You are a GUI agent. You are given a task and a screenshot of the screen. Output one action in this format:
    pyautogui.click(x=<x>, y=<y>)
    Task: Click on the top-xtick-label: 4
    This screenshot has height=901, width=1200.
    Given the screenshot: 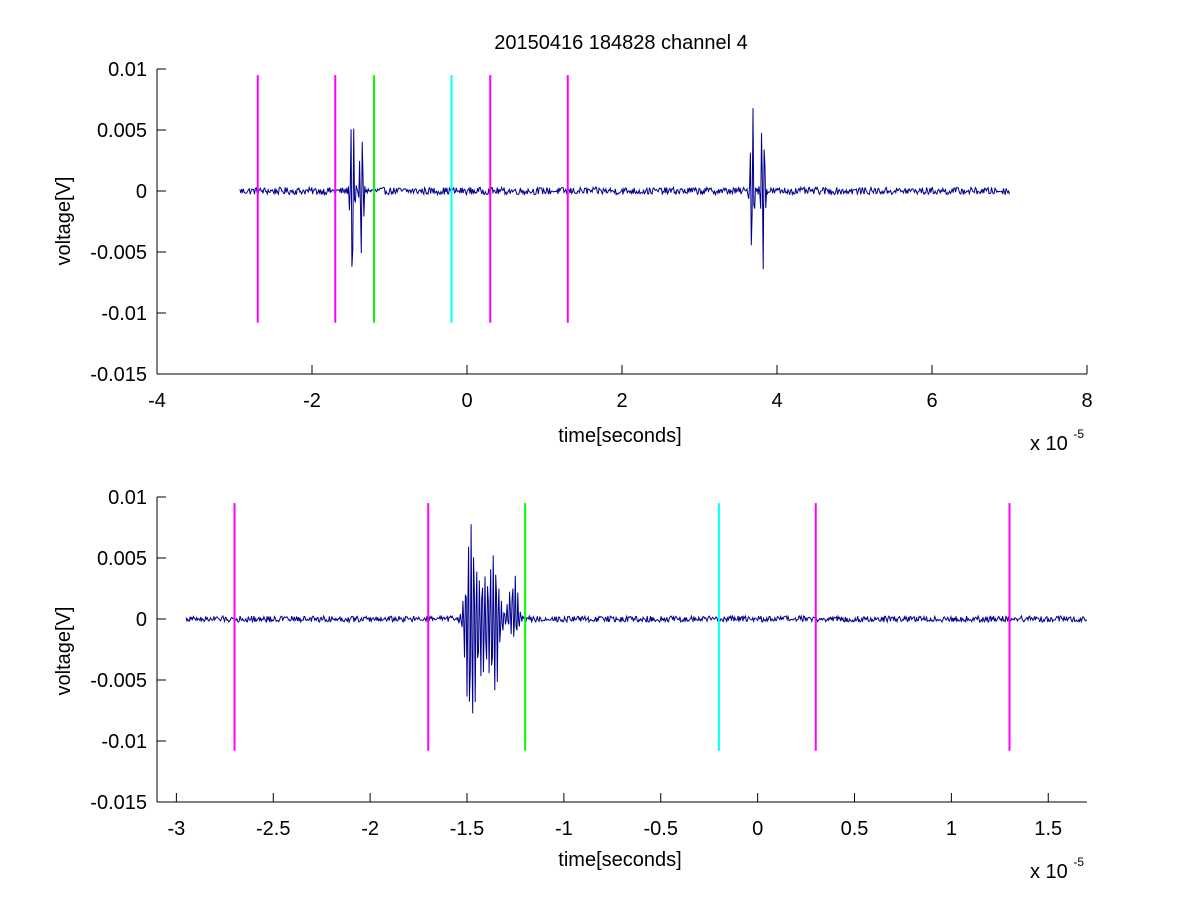 What is the action you would take?
    pyautogui.click(x=776, y=401)
    